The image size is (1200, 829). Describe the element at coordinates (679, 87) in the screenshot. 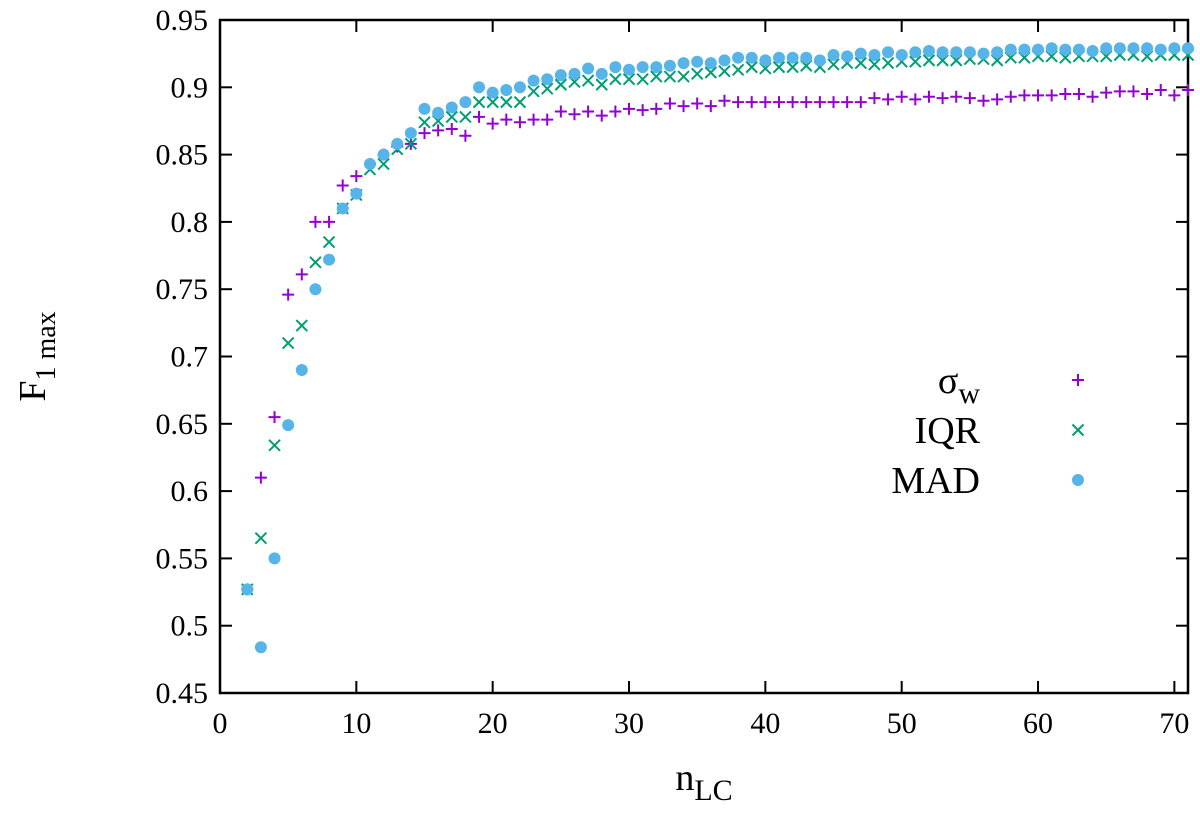

I see `y-tick: 0.9` at that location.